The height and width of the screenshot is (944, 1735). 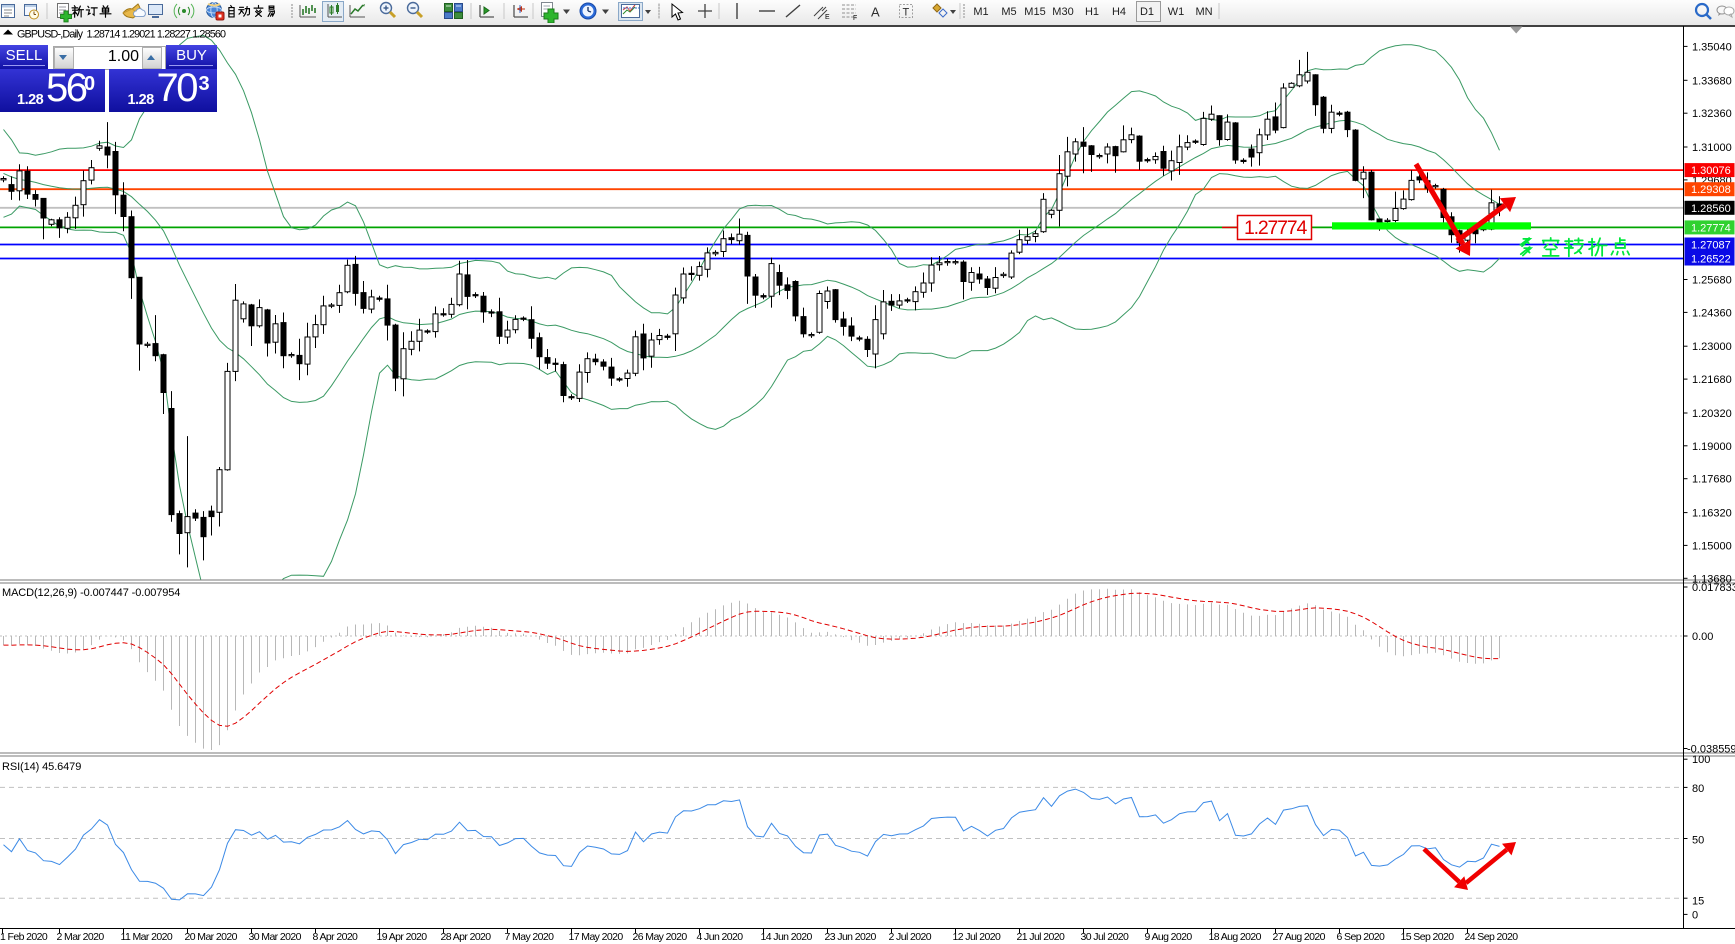 I want to click on svg-text: W1, so click(x=1176, y=12).